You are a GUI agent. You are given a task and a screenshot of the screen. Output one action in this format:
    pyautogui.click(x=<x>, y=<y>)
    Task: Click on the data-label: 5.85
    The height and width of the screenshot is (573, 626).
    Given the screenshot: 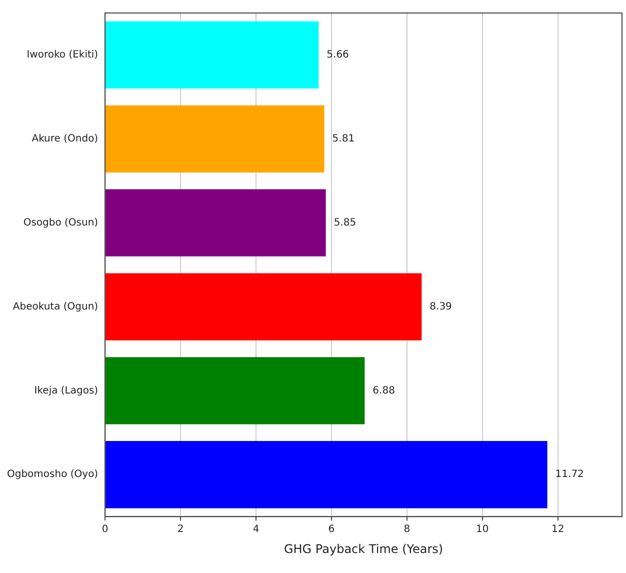 What is the action you would take?
    pyautogui.click(x=345, y=222)
    